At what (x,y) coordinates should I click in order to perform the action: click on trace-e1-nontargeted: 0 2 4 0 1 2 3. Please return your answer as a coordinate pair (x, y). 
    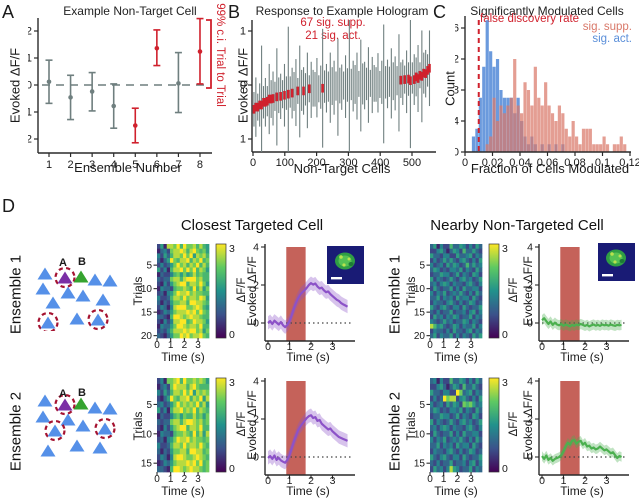
    Looking at the image, I should click on (578, 297).